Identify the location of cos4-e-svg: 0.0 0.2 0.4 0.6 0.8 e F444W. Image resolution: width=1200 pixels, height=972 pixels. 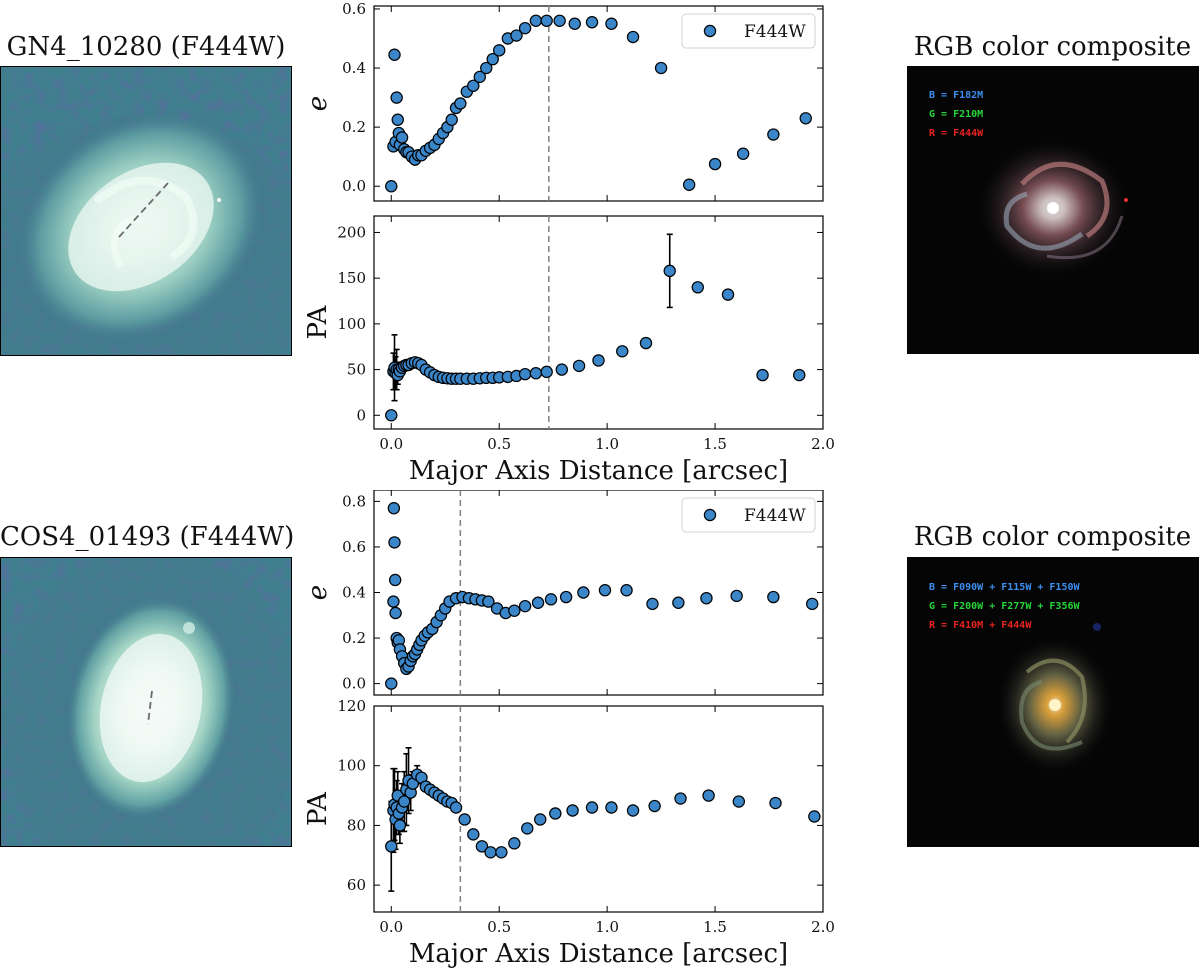
(563, 593).